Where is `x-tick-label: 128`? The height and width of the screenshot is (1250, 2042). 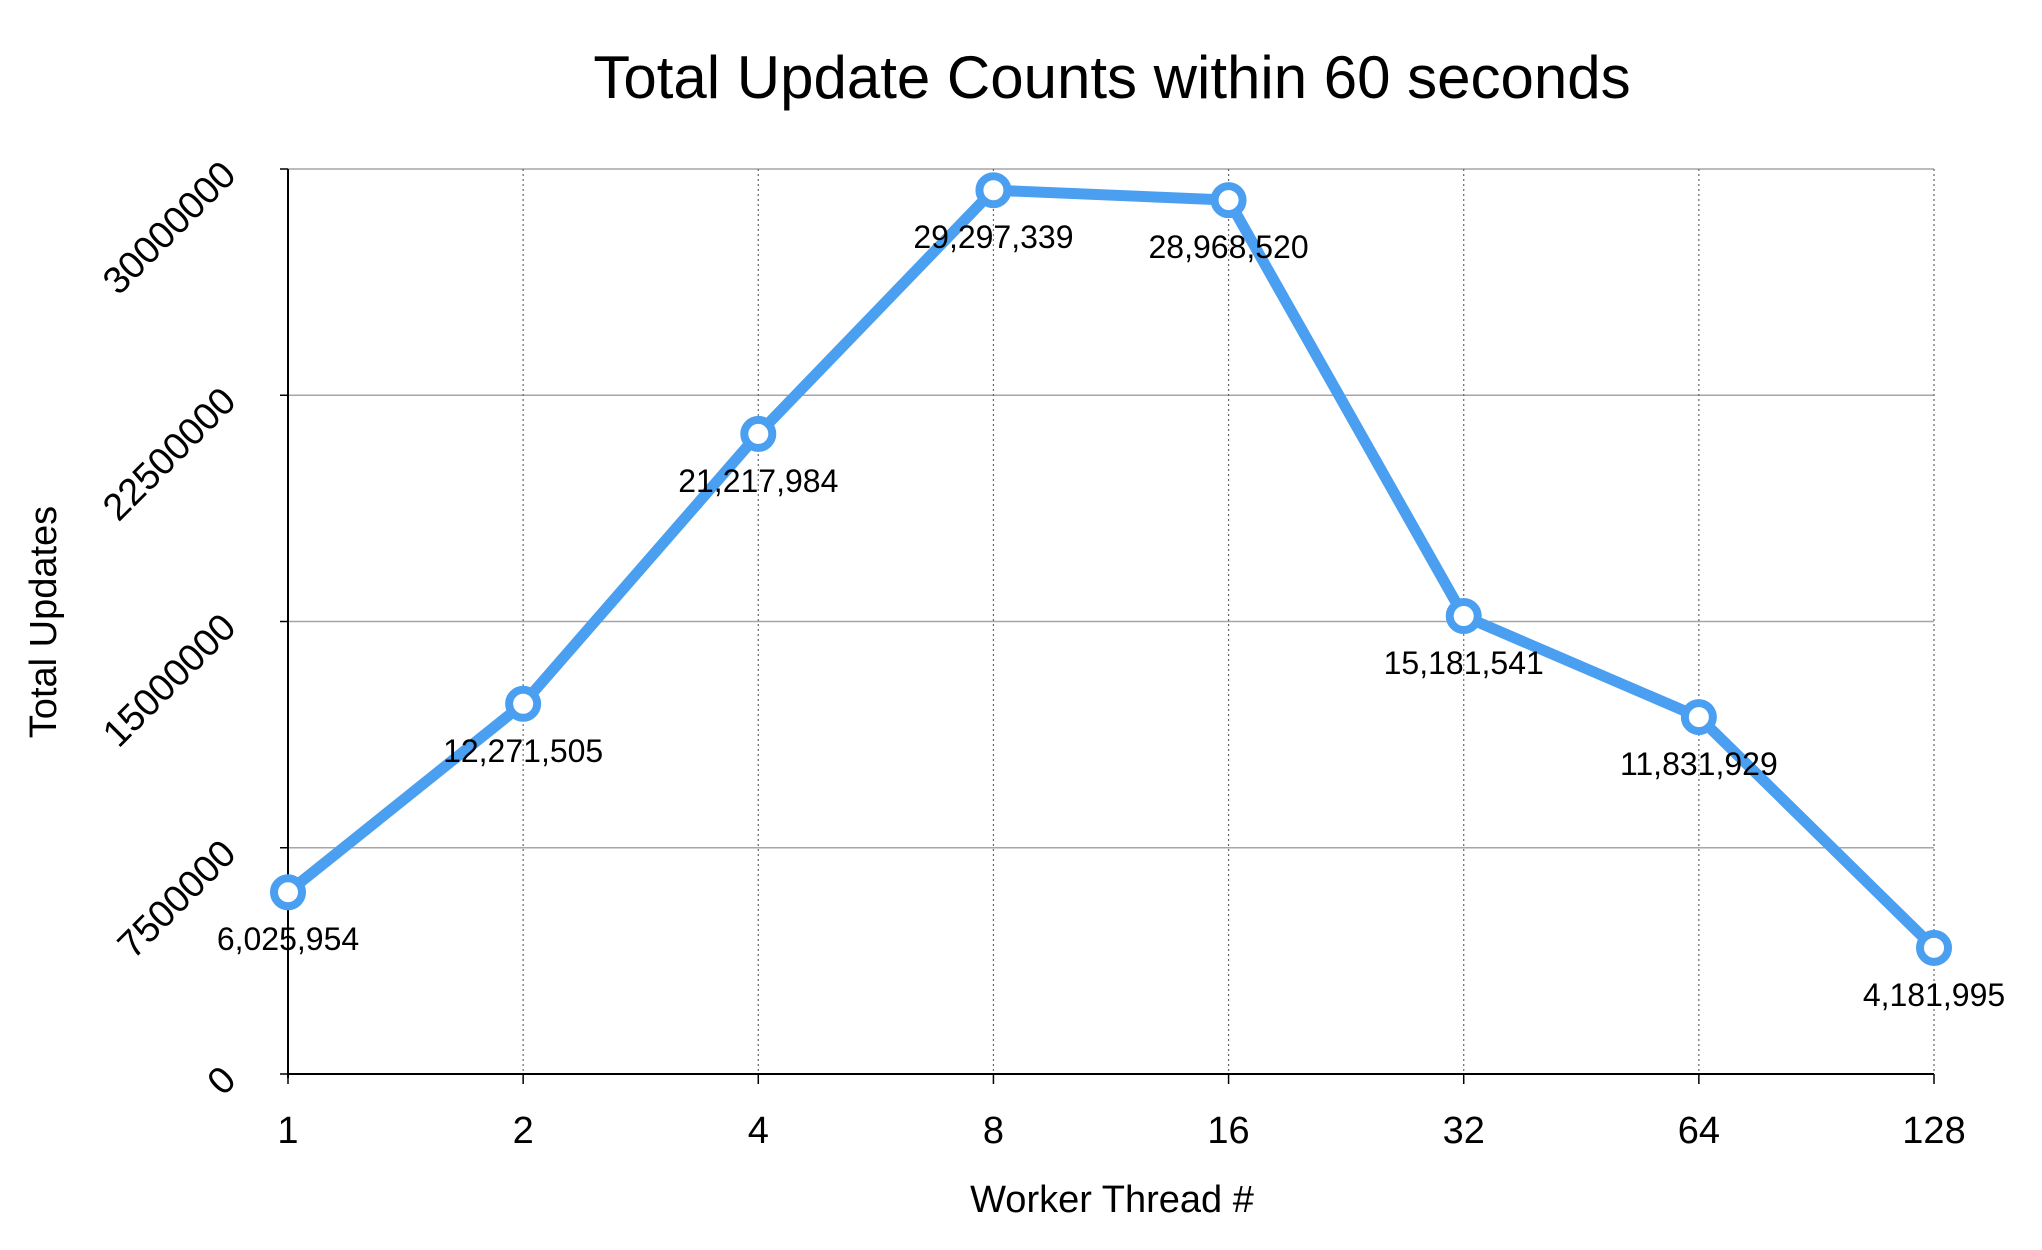 x-tick-label: 128 is located at coordinates (1933, 1131).